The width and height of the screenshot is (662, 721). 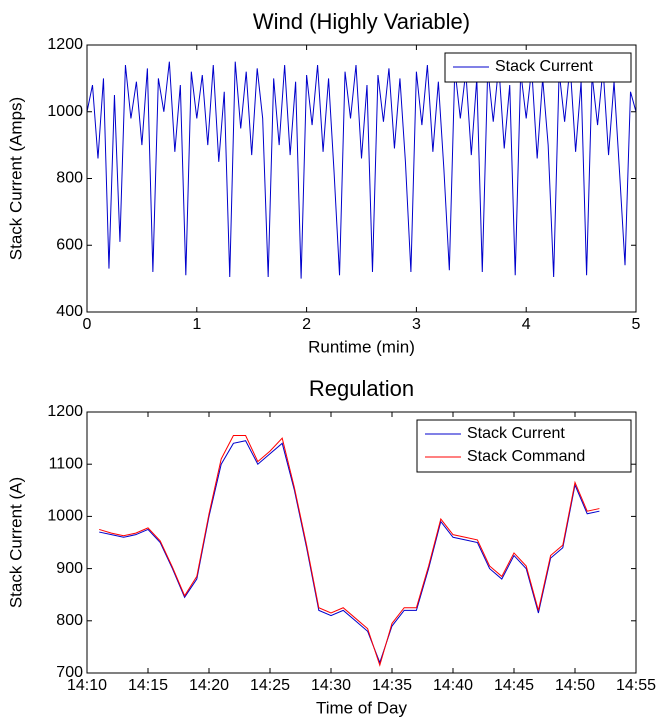 What do you see at coordinates (148, 685) in the screenshot?
I see `x-tick-label: 14:15` at bounding box center [148, 685].